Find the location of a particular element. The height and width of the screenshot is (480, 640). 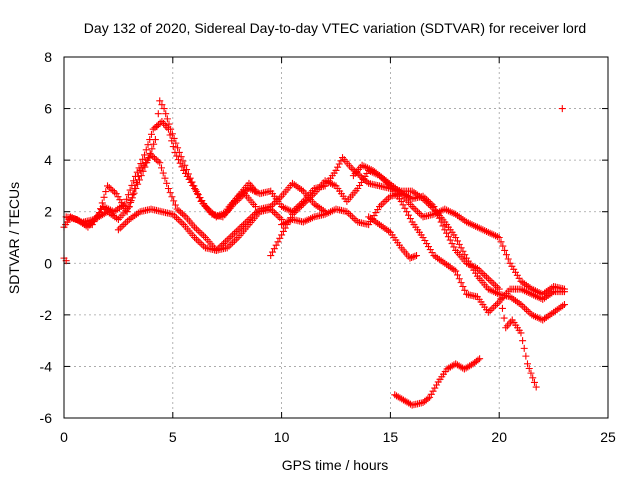

x-tick-label: 25 is located at coordinates (608, 437).